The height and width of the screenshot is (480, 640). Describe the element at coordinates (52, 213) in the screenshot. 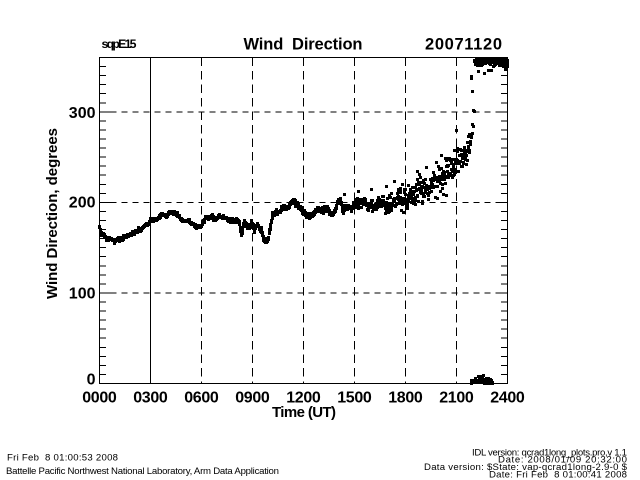

I see `svg-text: Wind Direction, degrees` at that location.